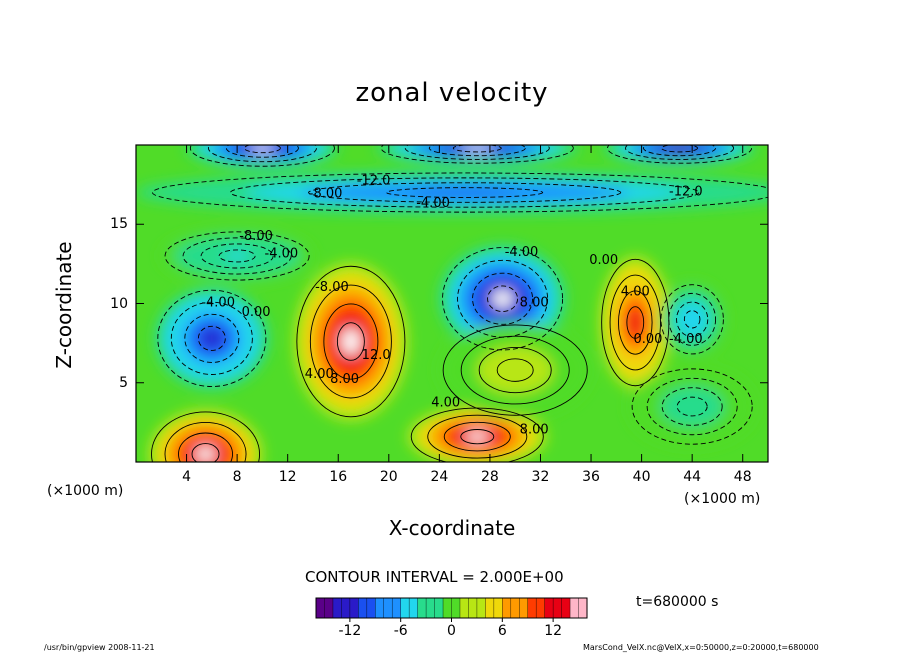 The image size is (904, 654). Describe the element at coordinates (256, 236) in the screenshot. I see `contour-label-4: -8.00` at that location.